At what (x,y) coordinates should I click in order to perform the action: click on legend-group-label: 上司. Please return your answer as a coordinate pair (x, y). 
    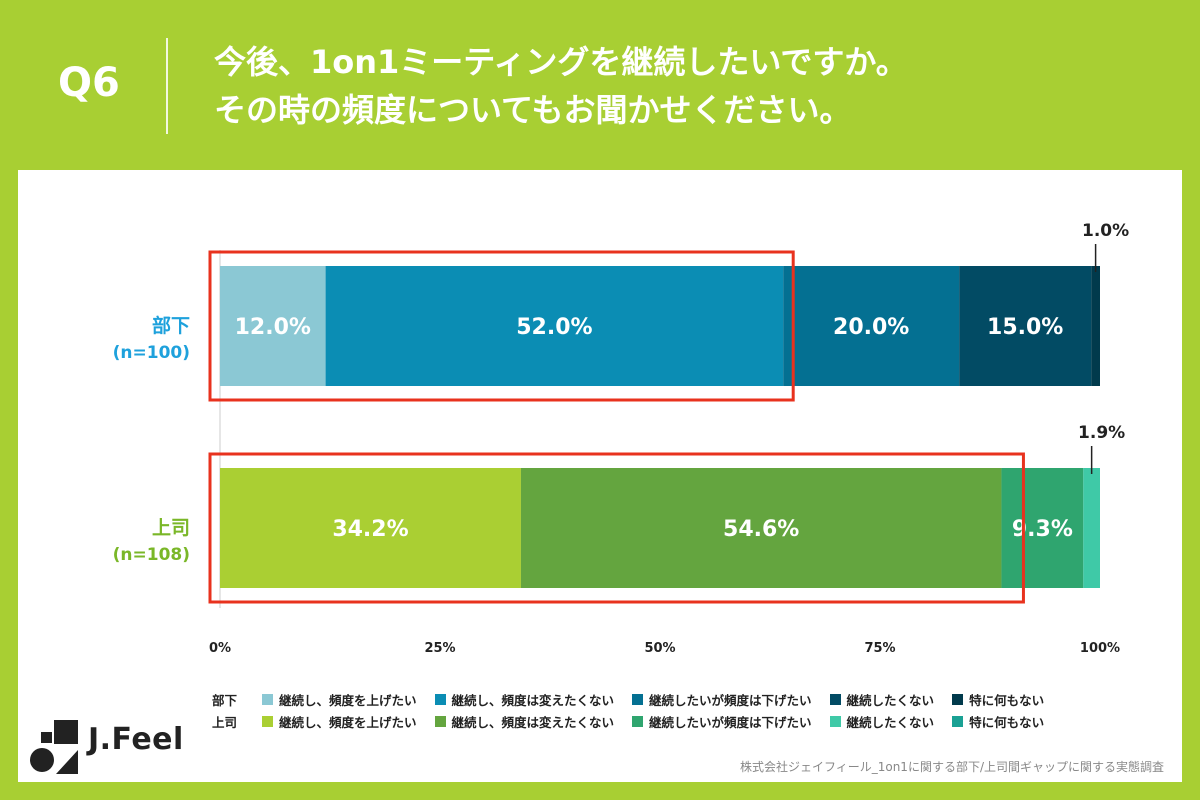
    Looking at the image, I should click on (225, 722).